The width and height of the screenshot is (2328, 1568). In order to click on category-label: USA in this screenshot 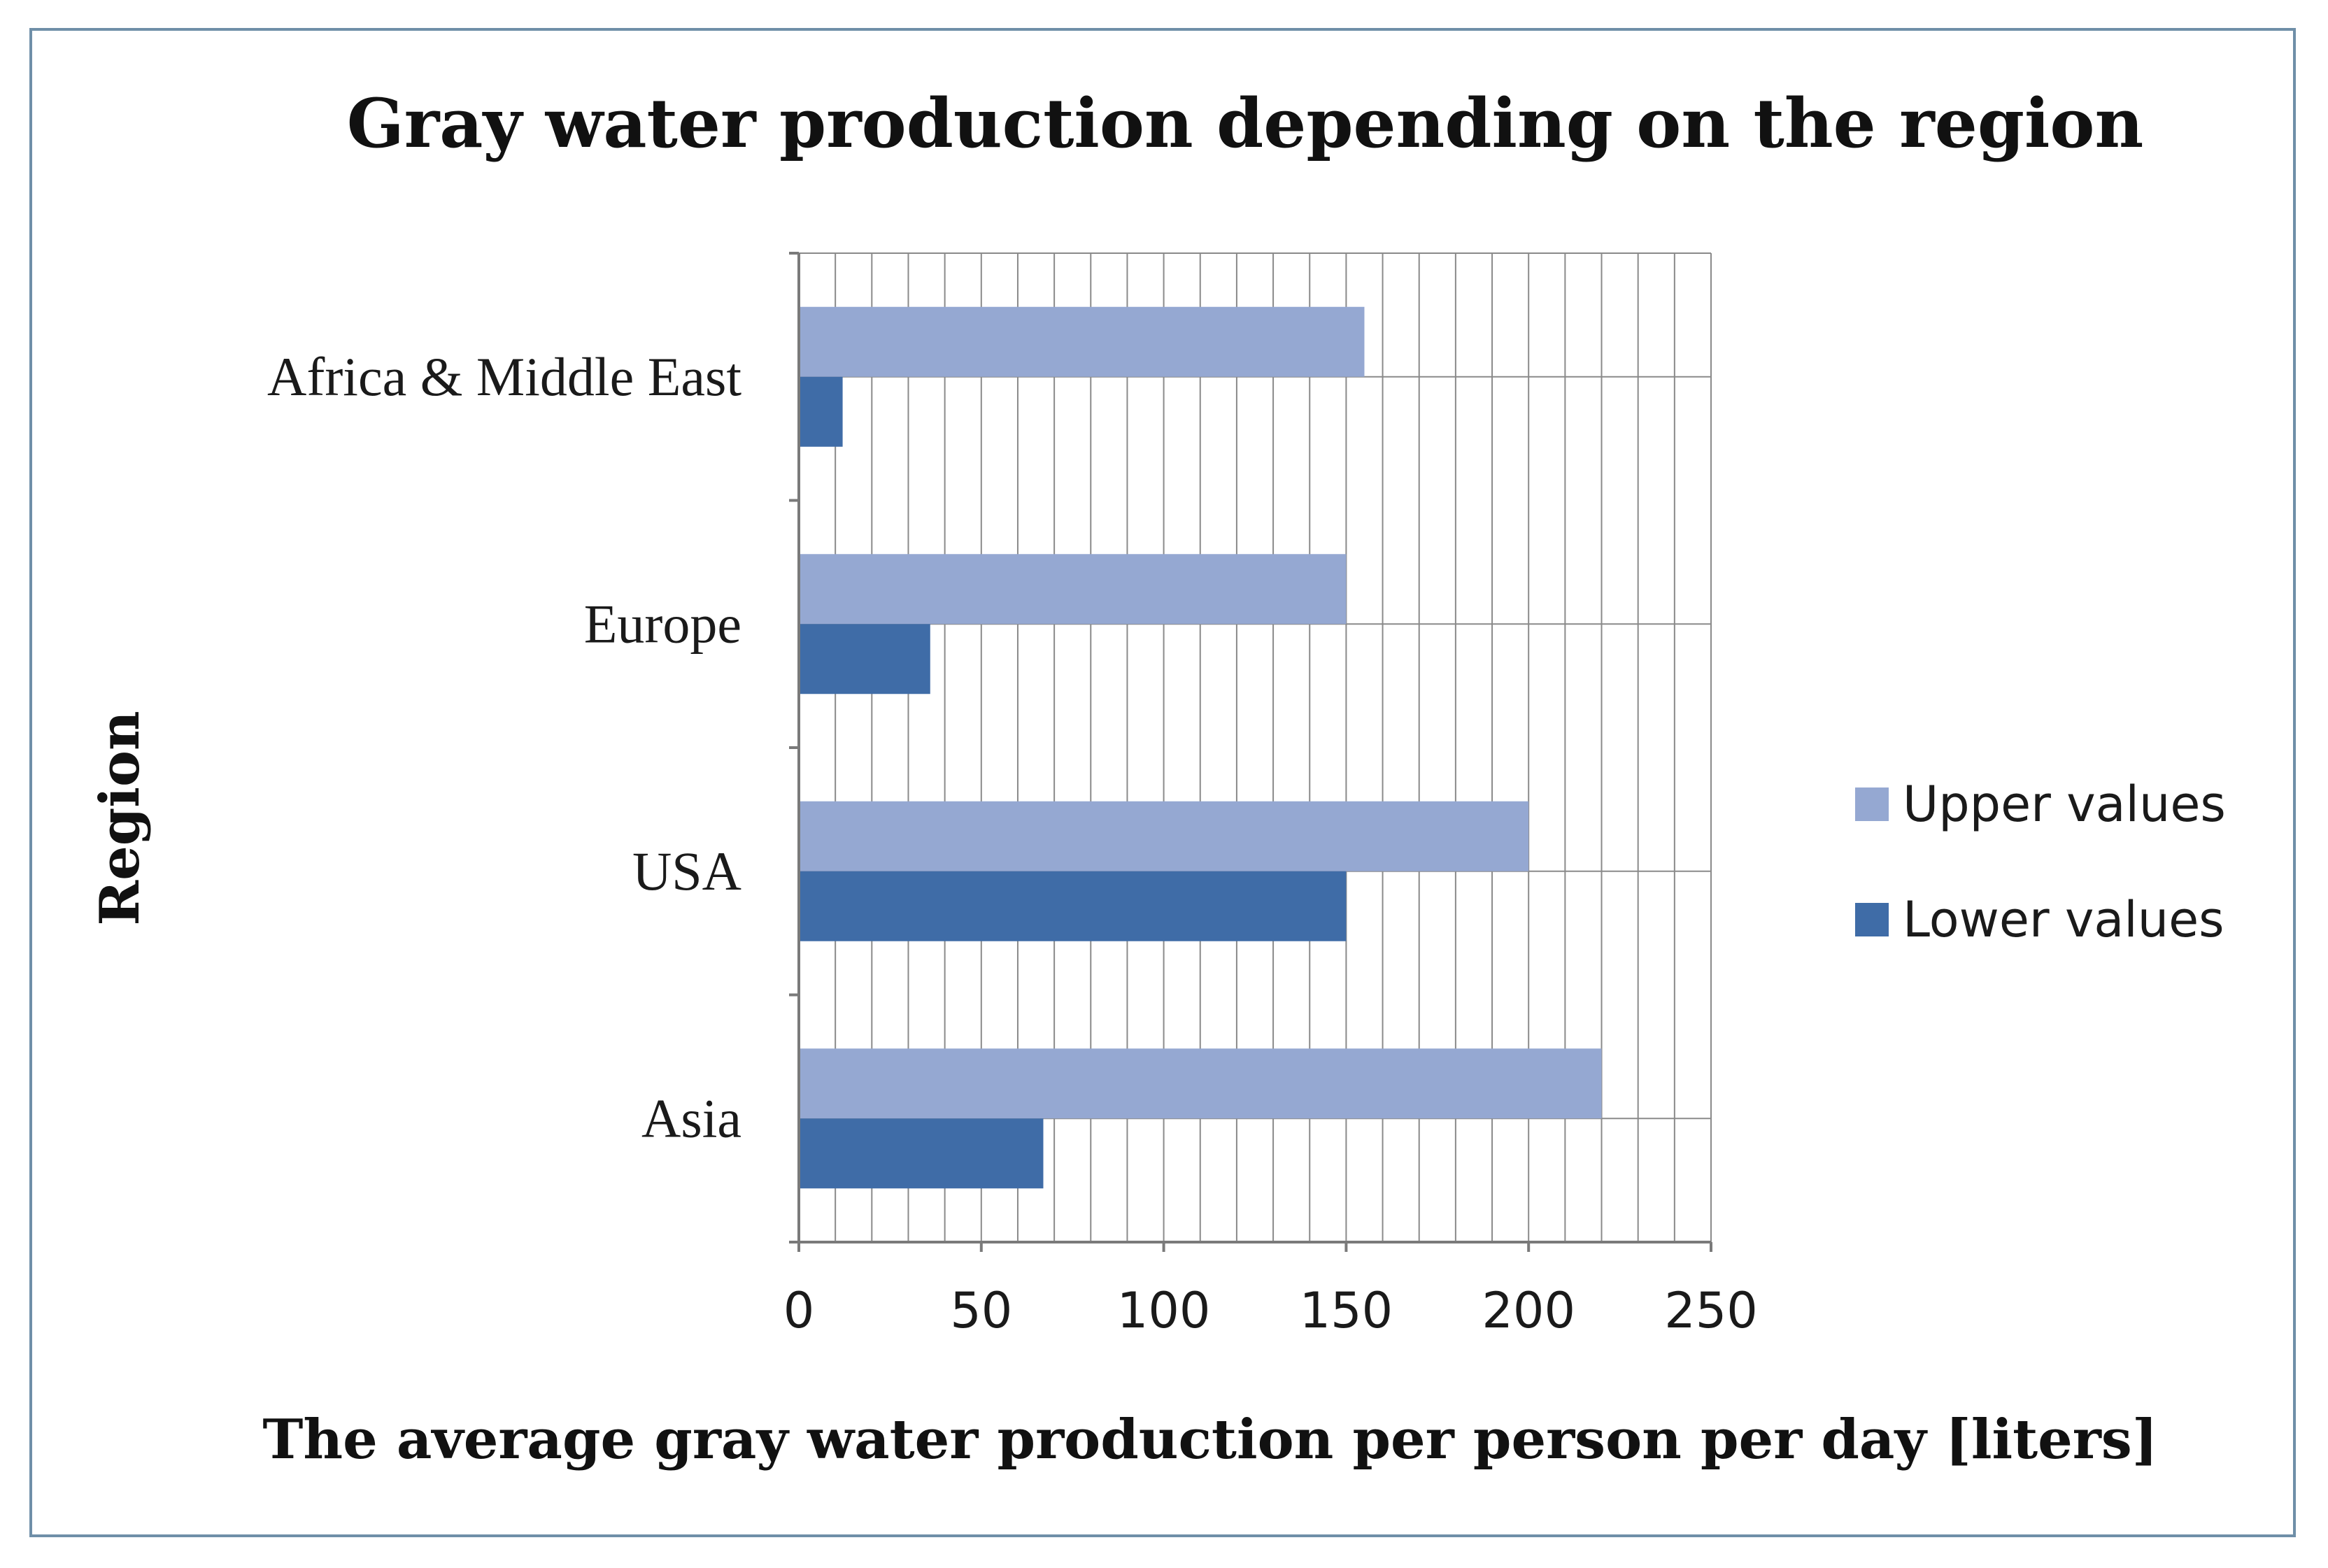, I will do `click(686, 871)`.